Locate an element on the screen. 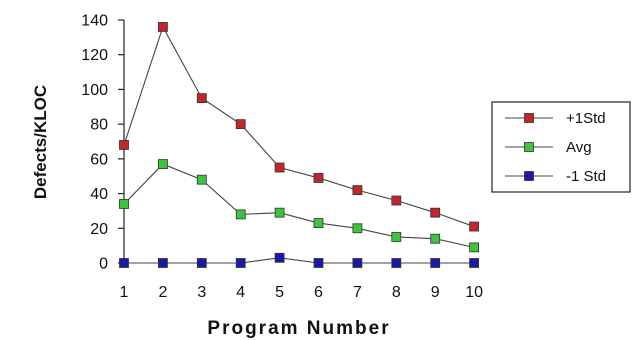  x-tick-label: 6 is located at coordinates (318, 292).